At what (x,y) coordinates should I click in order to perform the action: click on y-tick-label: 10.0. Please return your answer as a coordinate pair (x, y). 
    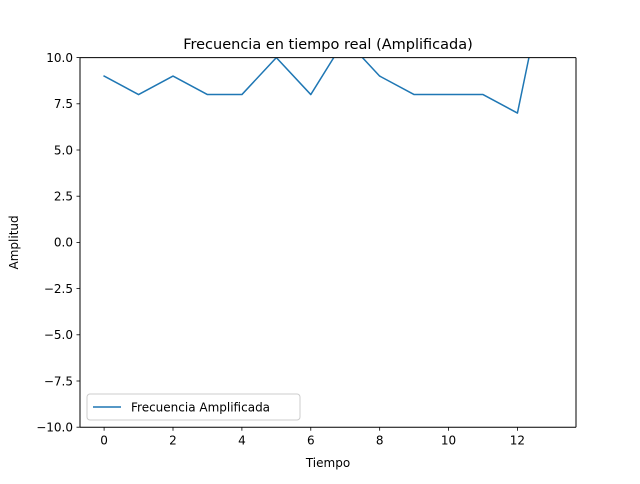
    Looking at the image, I should click on (59, 58).